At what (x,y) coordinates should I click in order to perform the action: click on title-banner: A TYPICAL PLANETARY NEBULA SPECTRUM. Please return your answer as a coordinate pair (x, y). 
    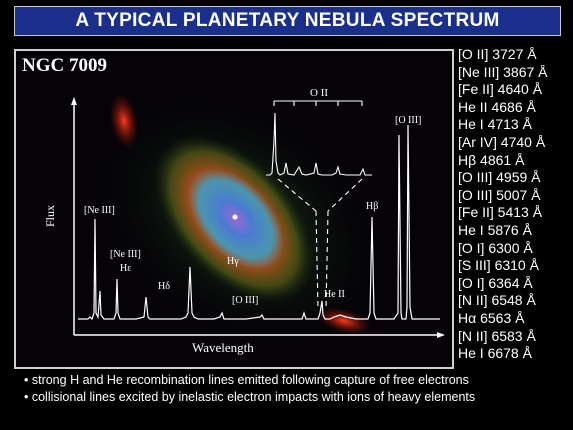
    Looking at the image, I should click on (287, 21).